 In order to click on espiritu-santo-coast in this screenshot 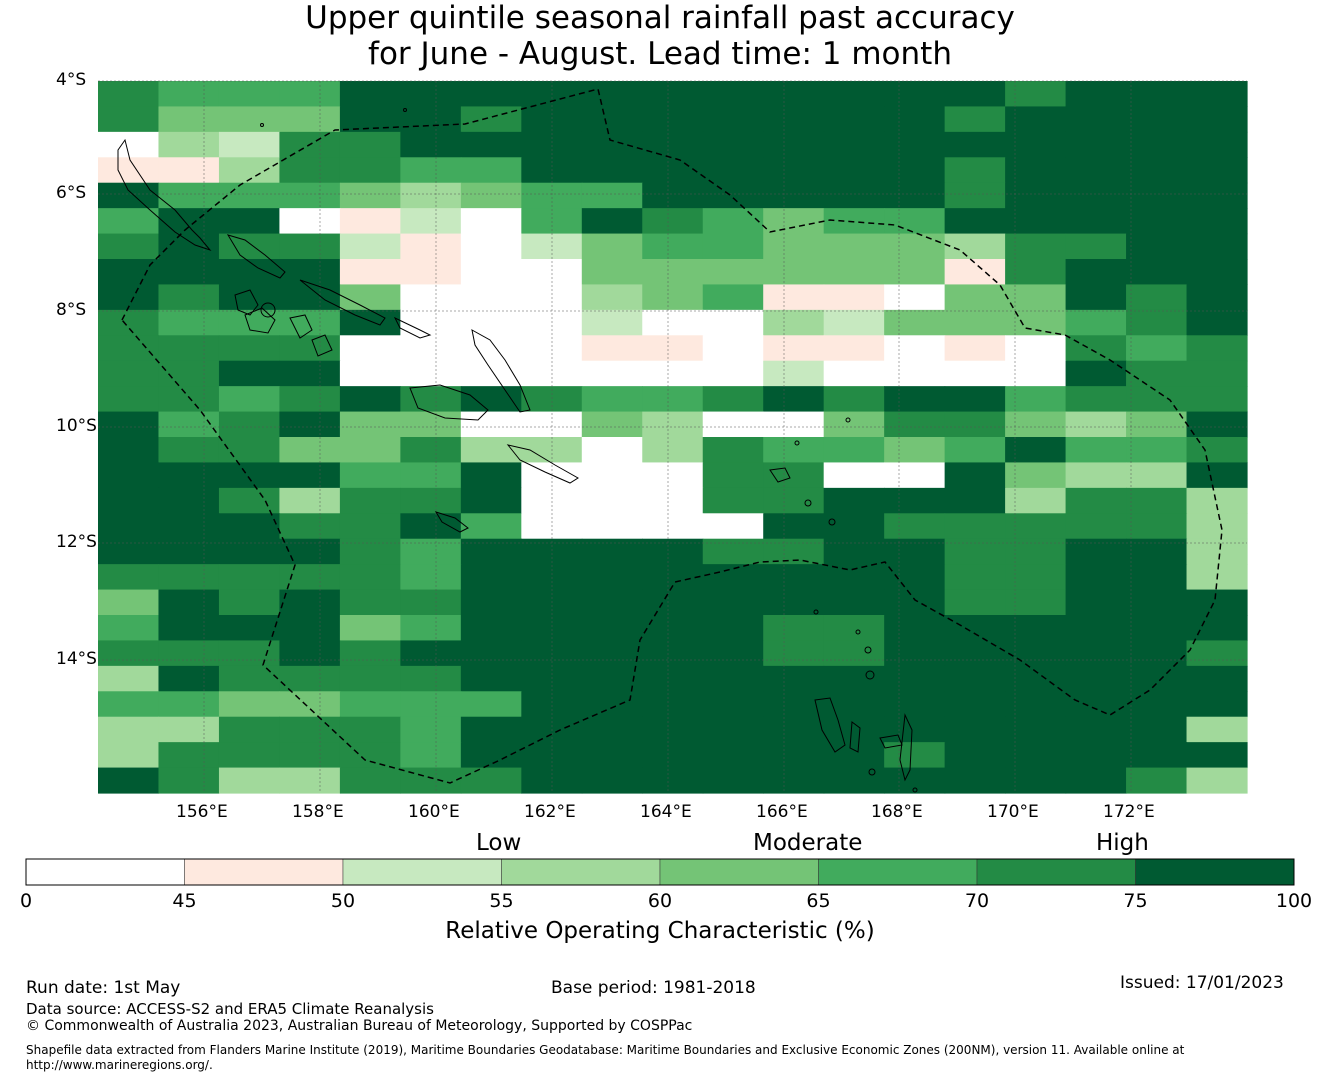, I will do `click(830, 725)`.